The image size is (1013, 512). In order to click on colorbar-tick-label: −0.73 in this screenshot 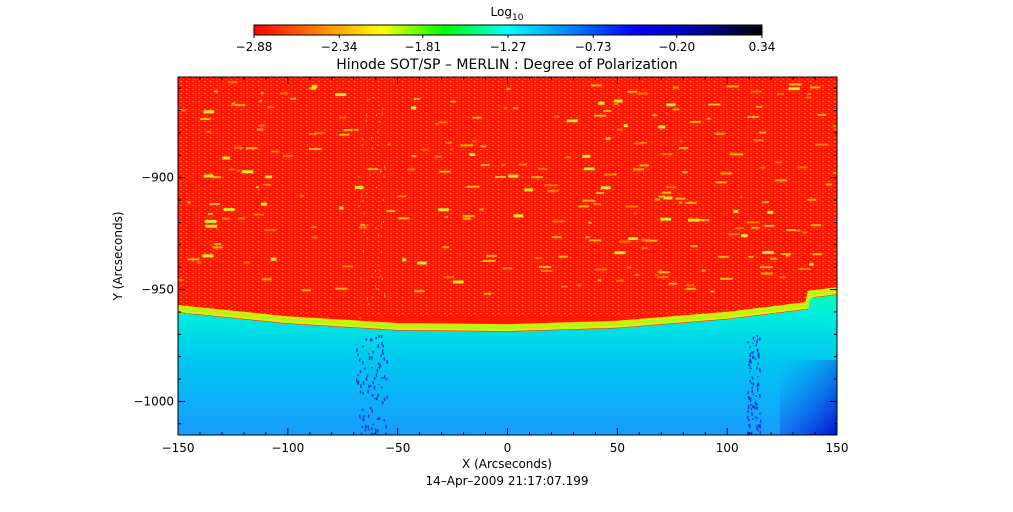, I will do `click(593, 47)`.